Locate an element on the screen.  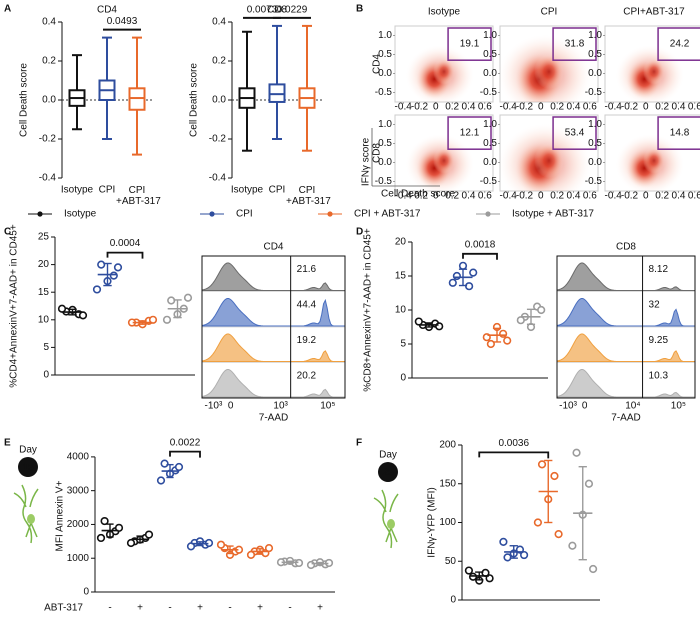
y-axis-title: Cell Death score is located at coordinates (194, 100).